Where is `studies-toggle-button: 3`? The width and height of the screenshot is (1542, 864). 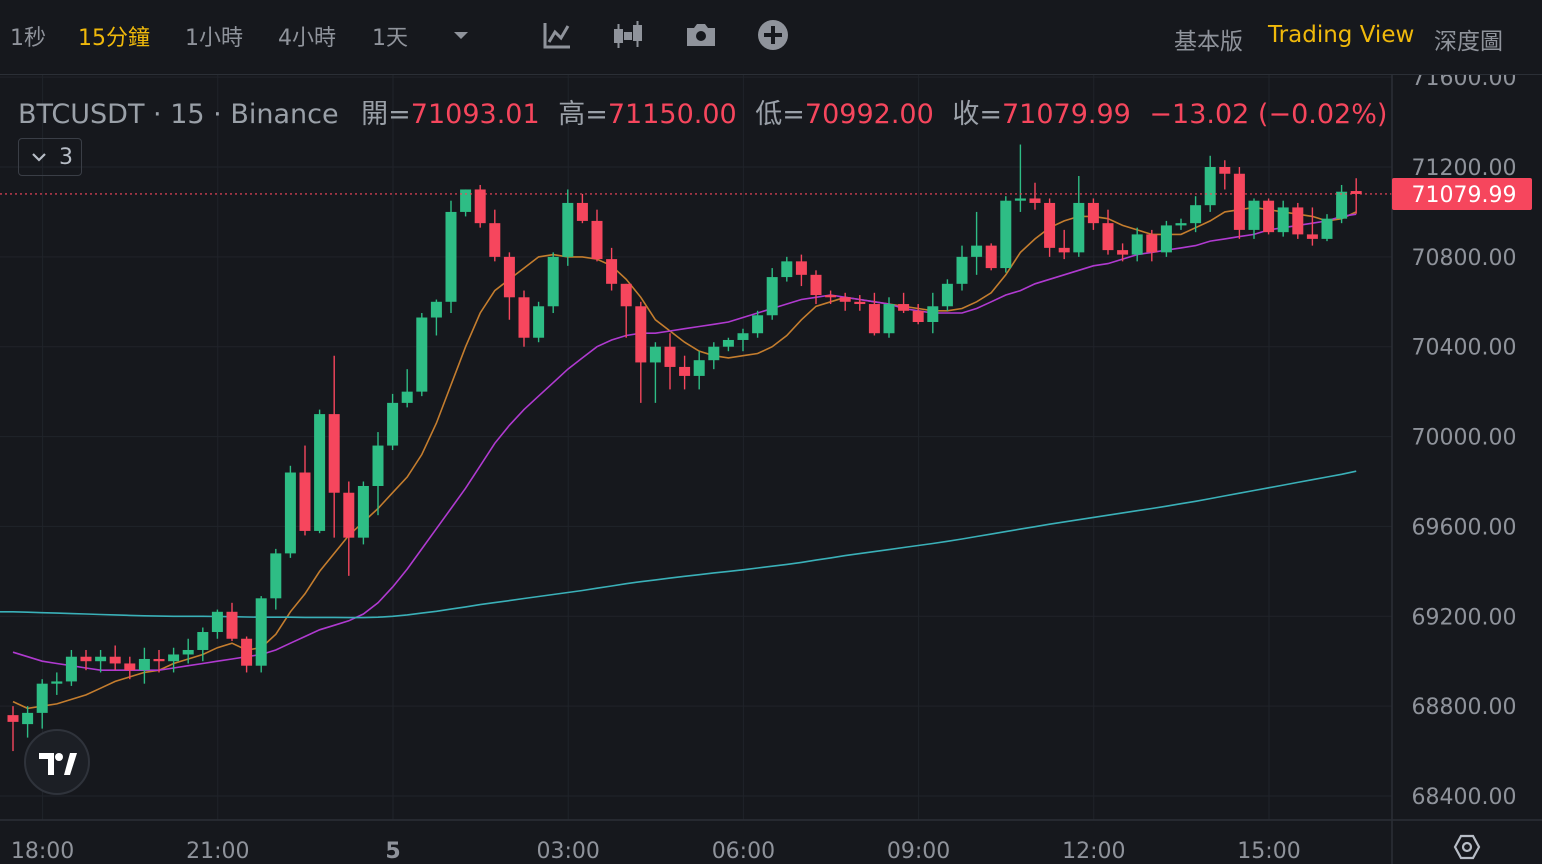
studies-toggle-button: 3 is located at coordinates (50, 157).